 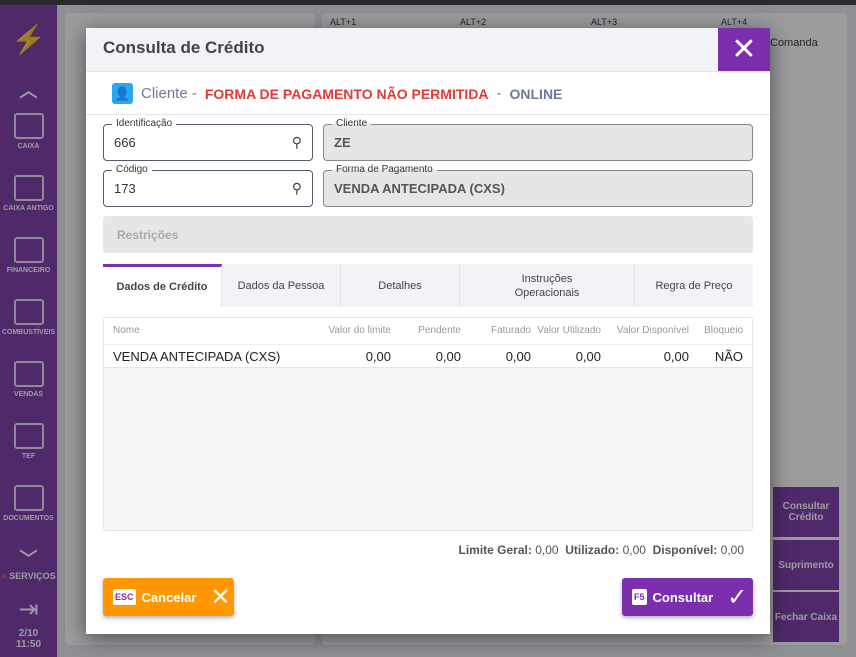 I want to click on field-value: VENDA ANTECIPADA (CXS), so click(x=419, y=188).